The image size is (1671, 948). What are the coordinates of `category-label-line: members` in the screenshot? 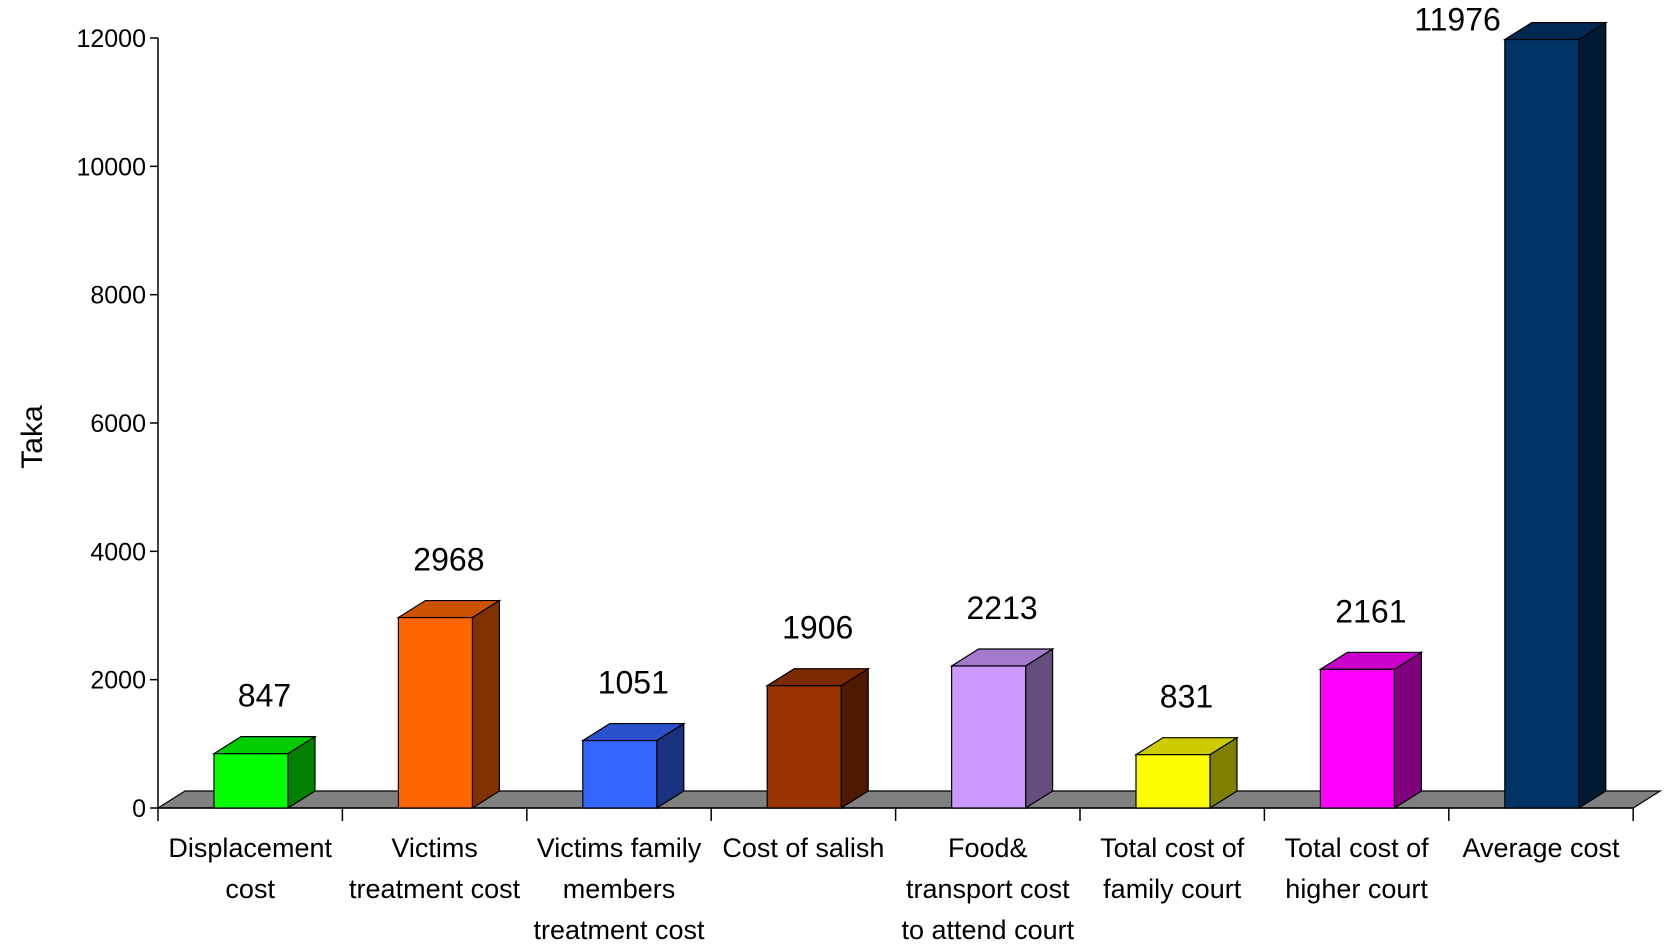 It's located at (619, 889).